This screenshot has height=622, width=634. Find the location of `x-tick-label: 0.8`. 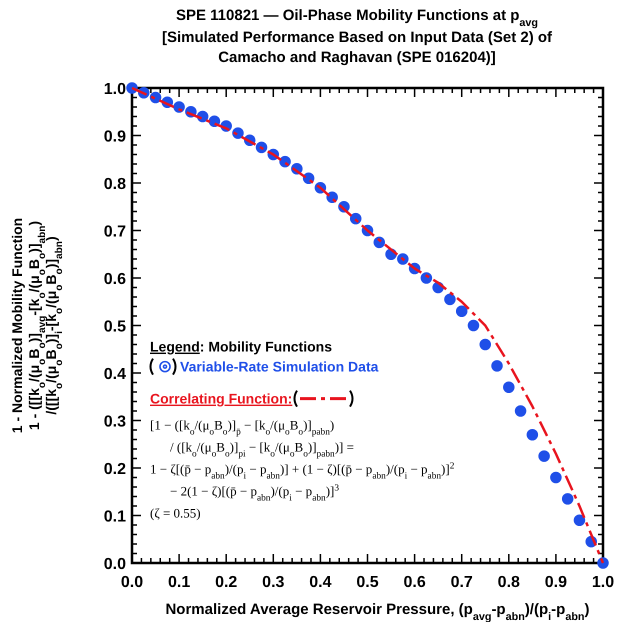

x-tick-label: 0.8 is located at coordinates (509, 582).